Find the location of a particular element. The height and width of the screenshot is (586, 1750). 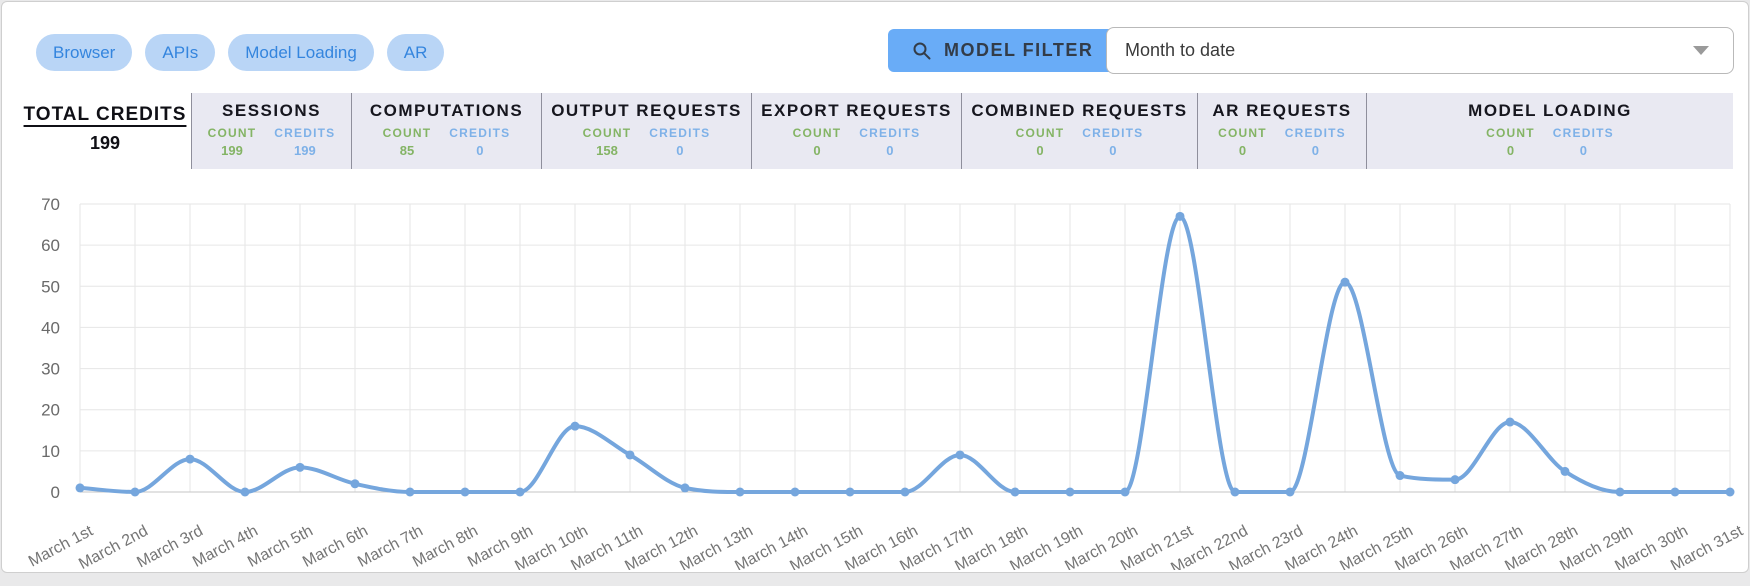

tab-total-credits: TOTAL CREDITS 199 is located at coordinates (105, 131).